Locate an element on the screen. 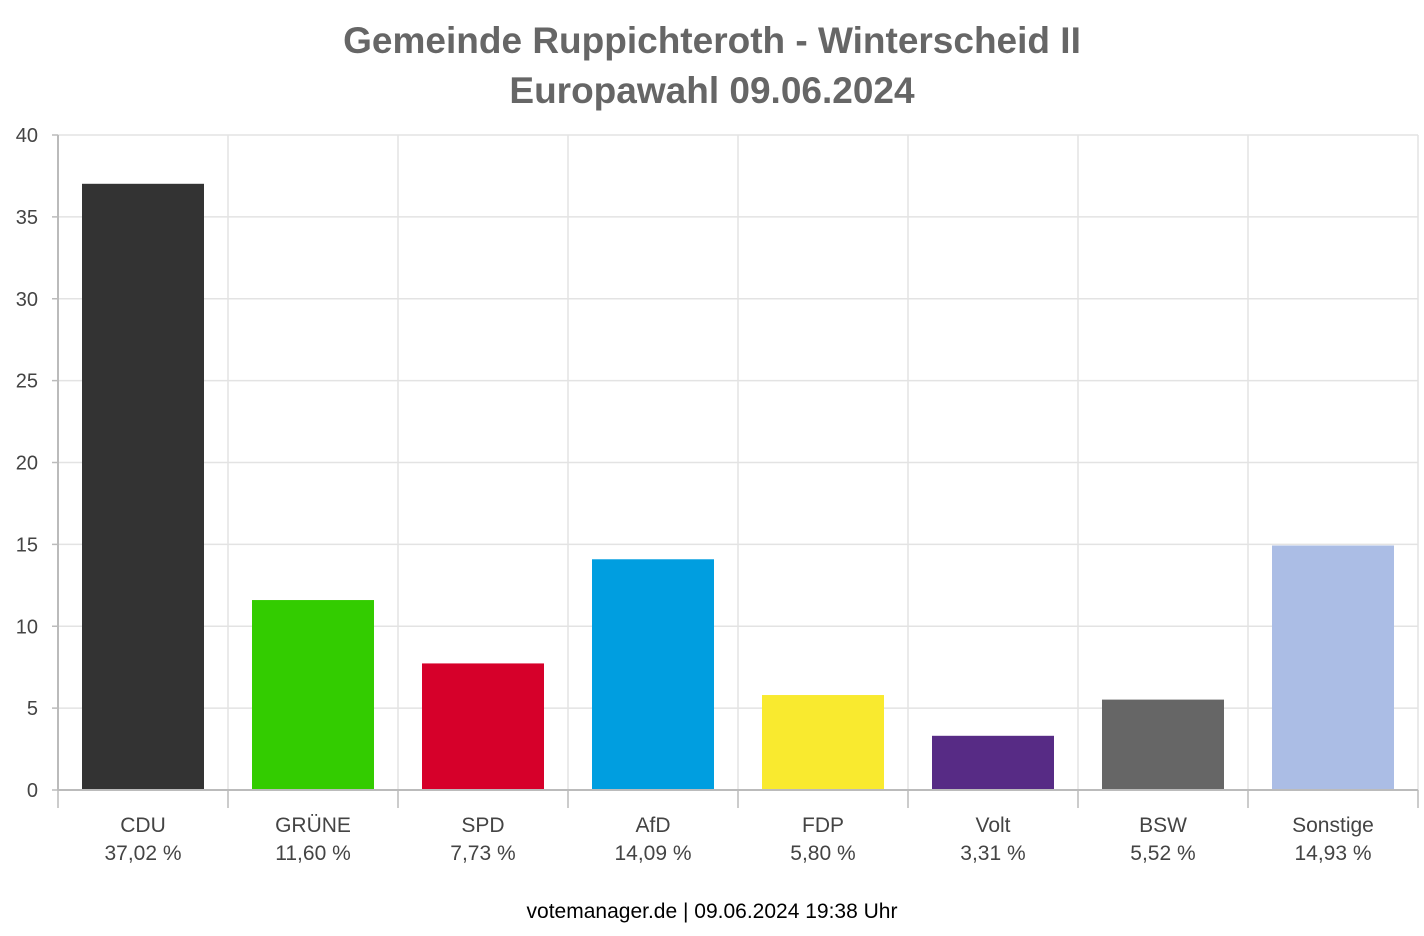  y-tick-label: 30 is located at coordinates (27, 300).